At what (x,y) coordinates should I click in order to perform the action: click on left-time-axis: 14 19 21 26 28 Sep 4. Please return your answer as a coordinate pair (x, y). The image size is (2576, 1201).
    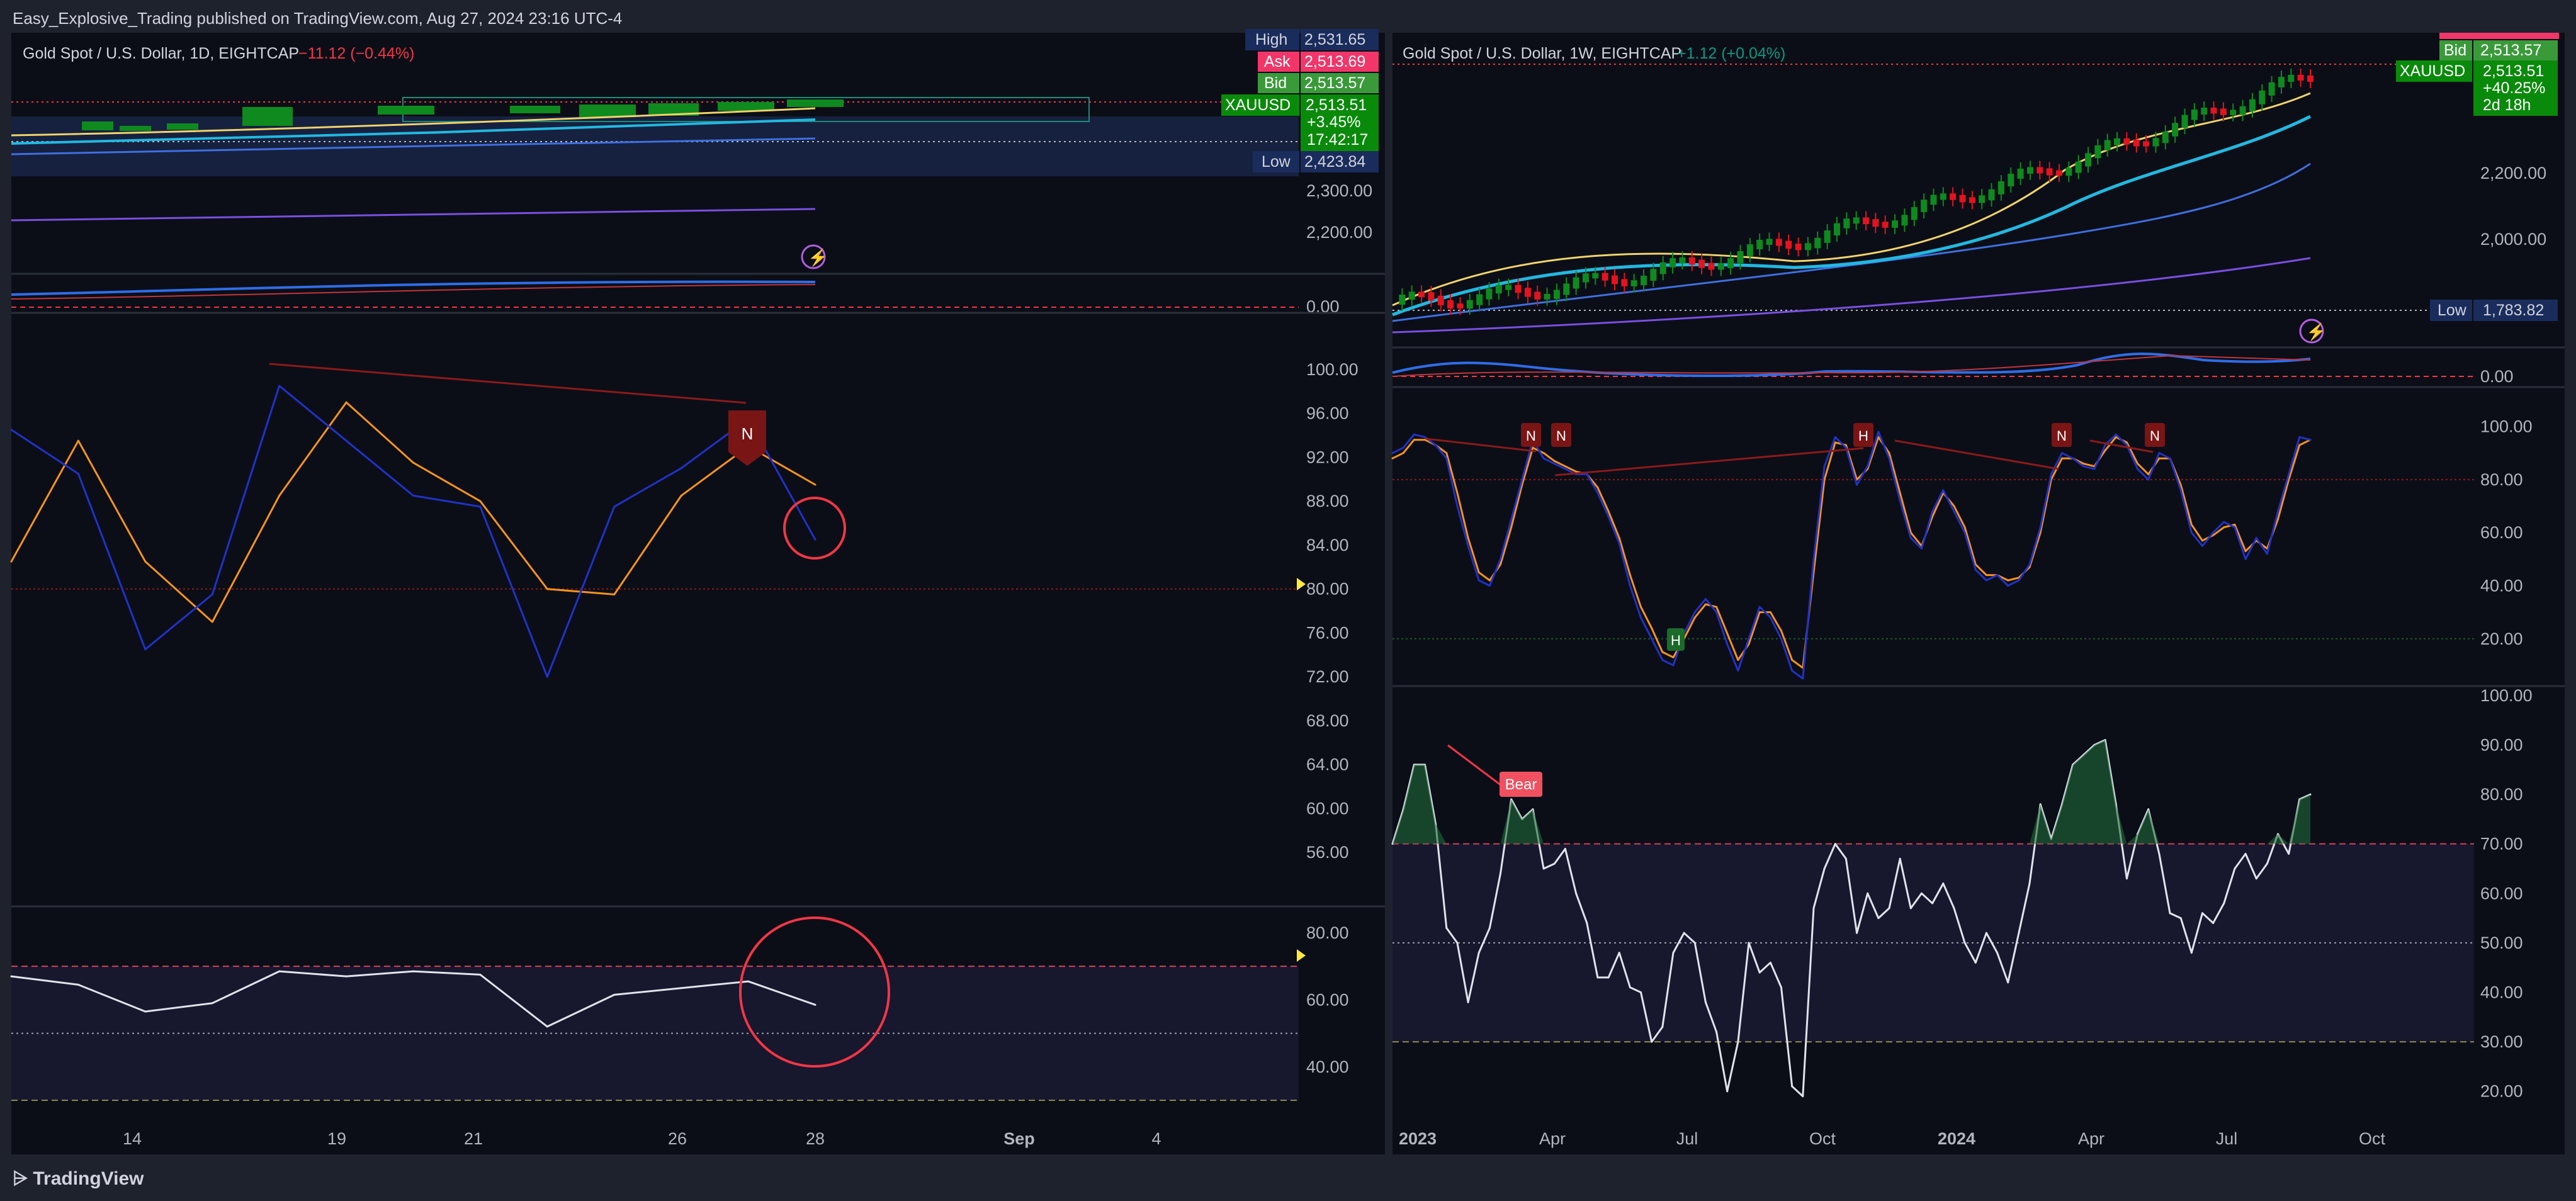
    Looking at the image, I should click on (642, 1138).